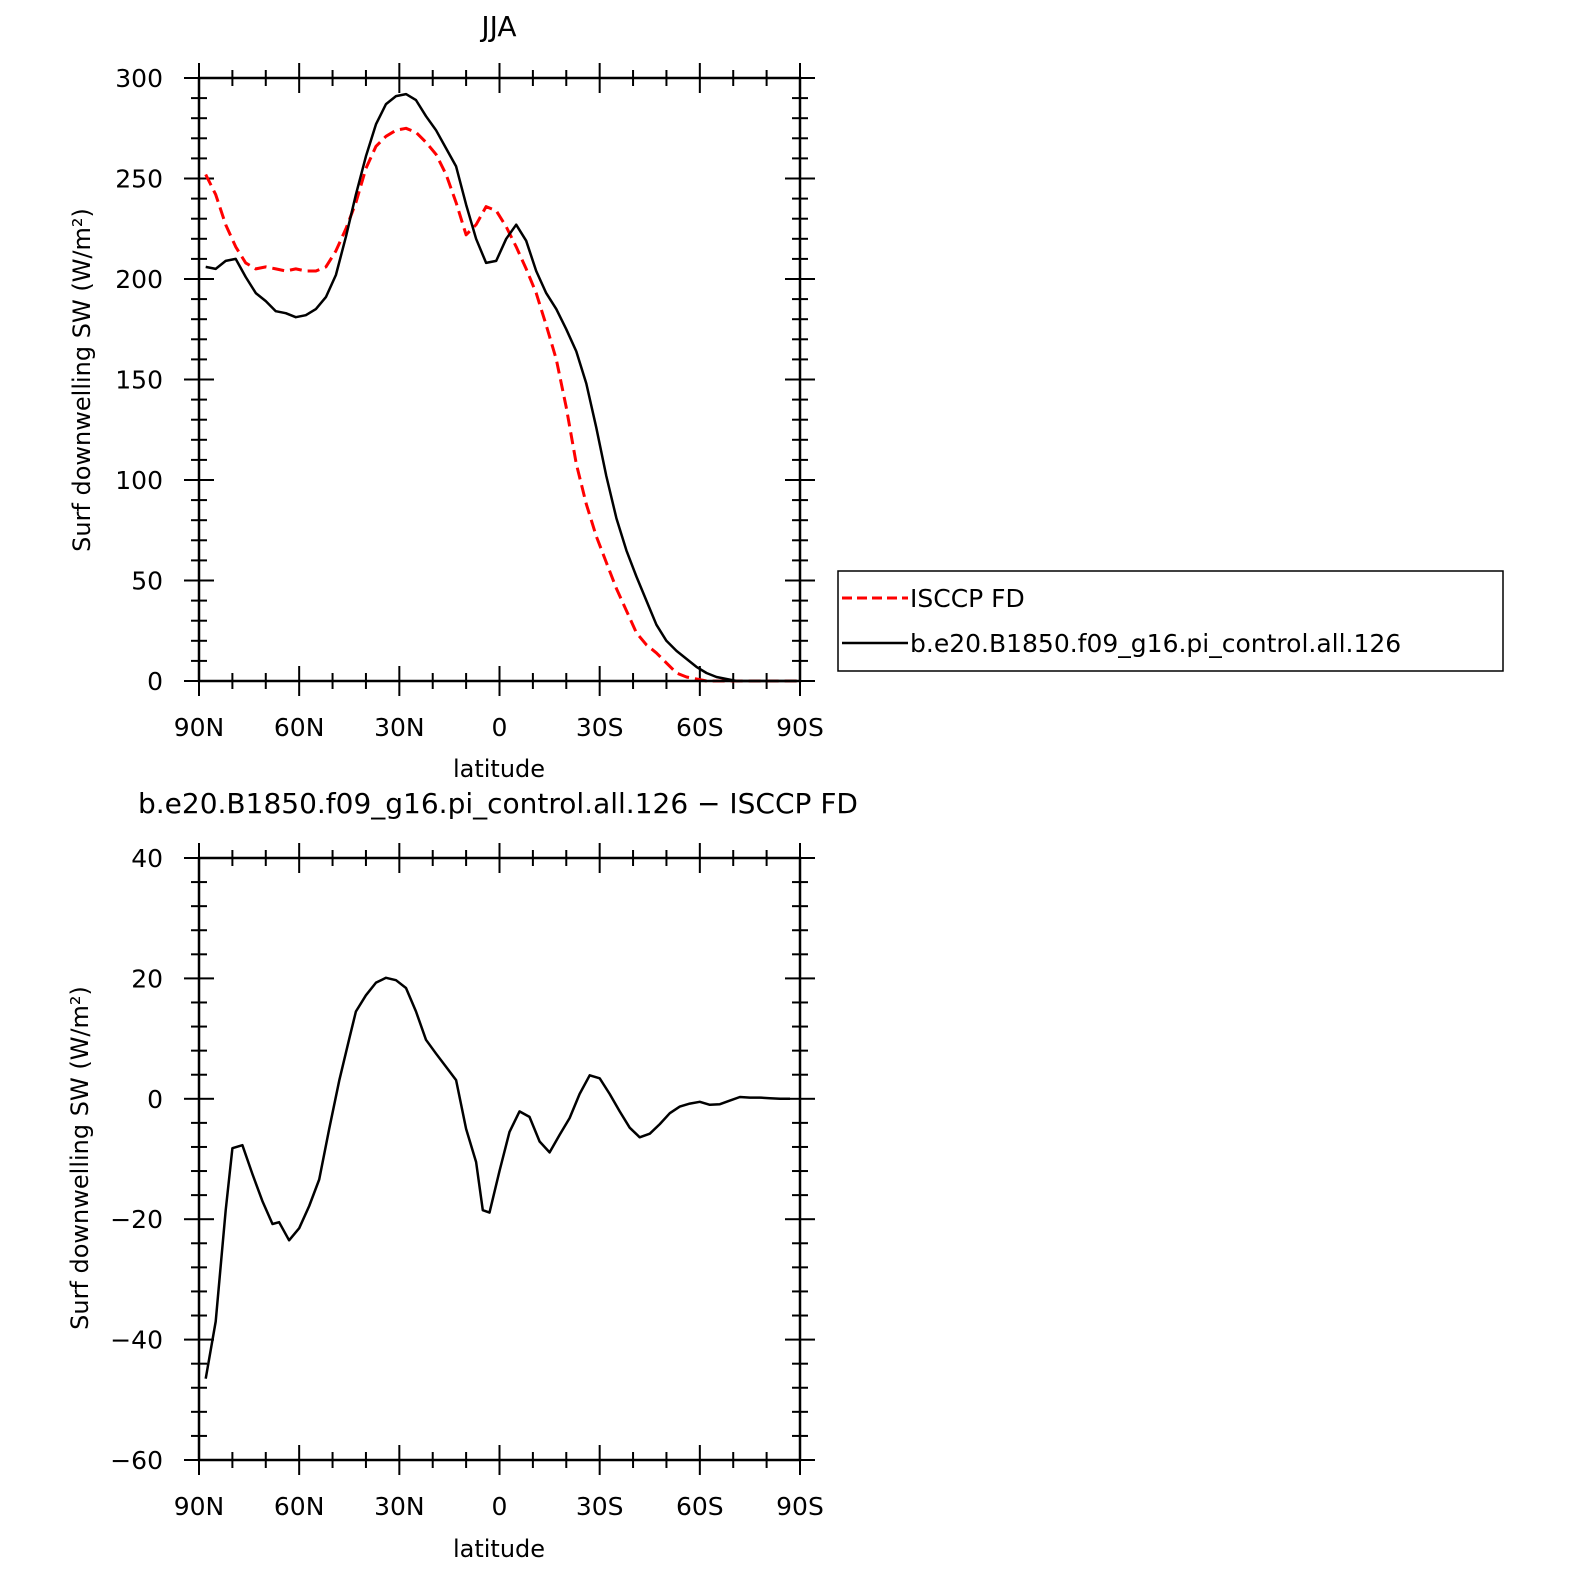 This screenshot has height=1574, width=1574. Describe the element at coordinates (139, 380) in the screenshot. I see `top-y-tick-label-3: 150` at that location.